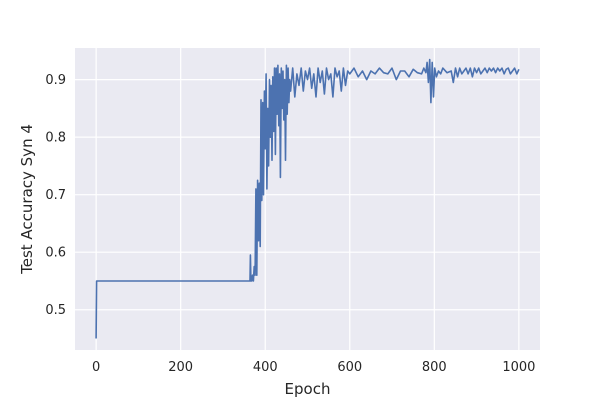 This screenshot has width=600, height=405. I want to click on y-tick-label: 0.7, so click(55, 195).